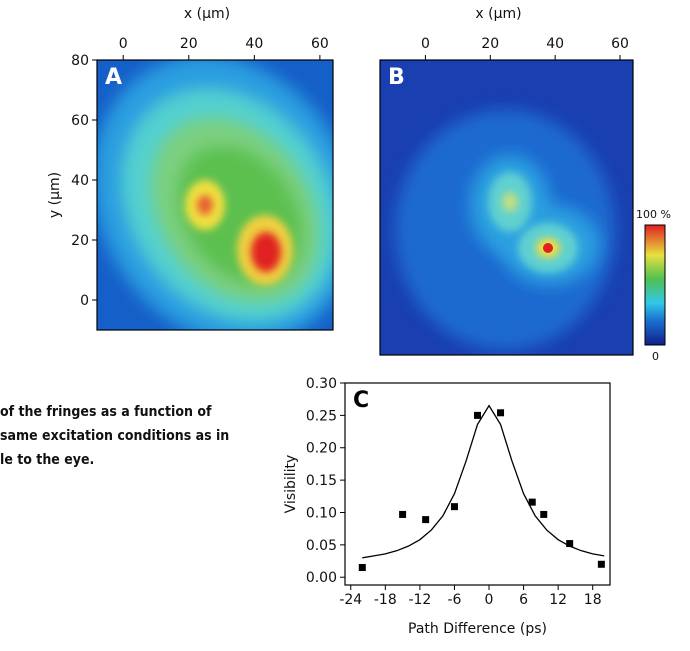  Describe the element at coordinates (653, 214) in the screenshot. I see `colorbar-max-label: 100 %` at that location.